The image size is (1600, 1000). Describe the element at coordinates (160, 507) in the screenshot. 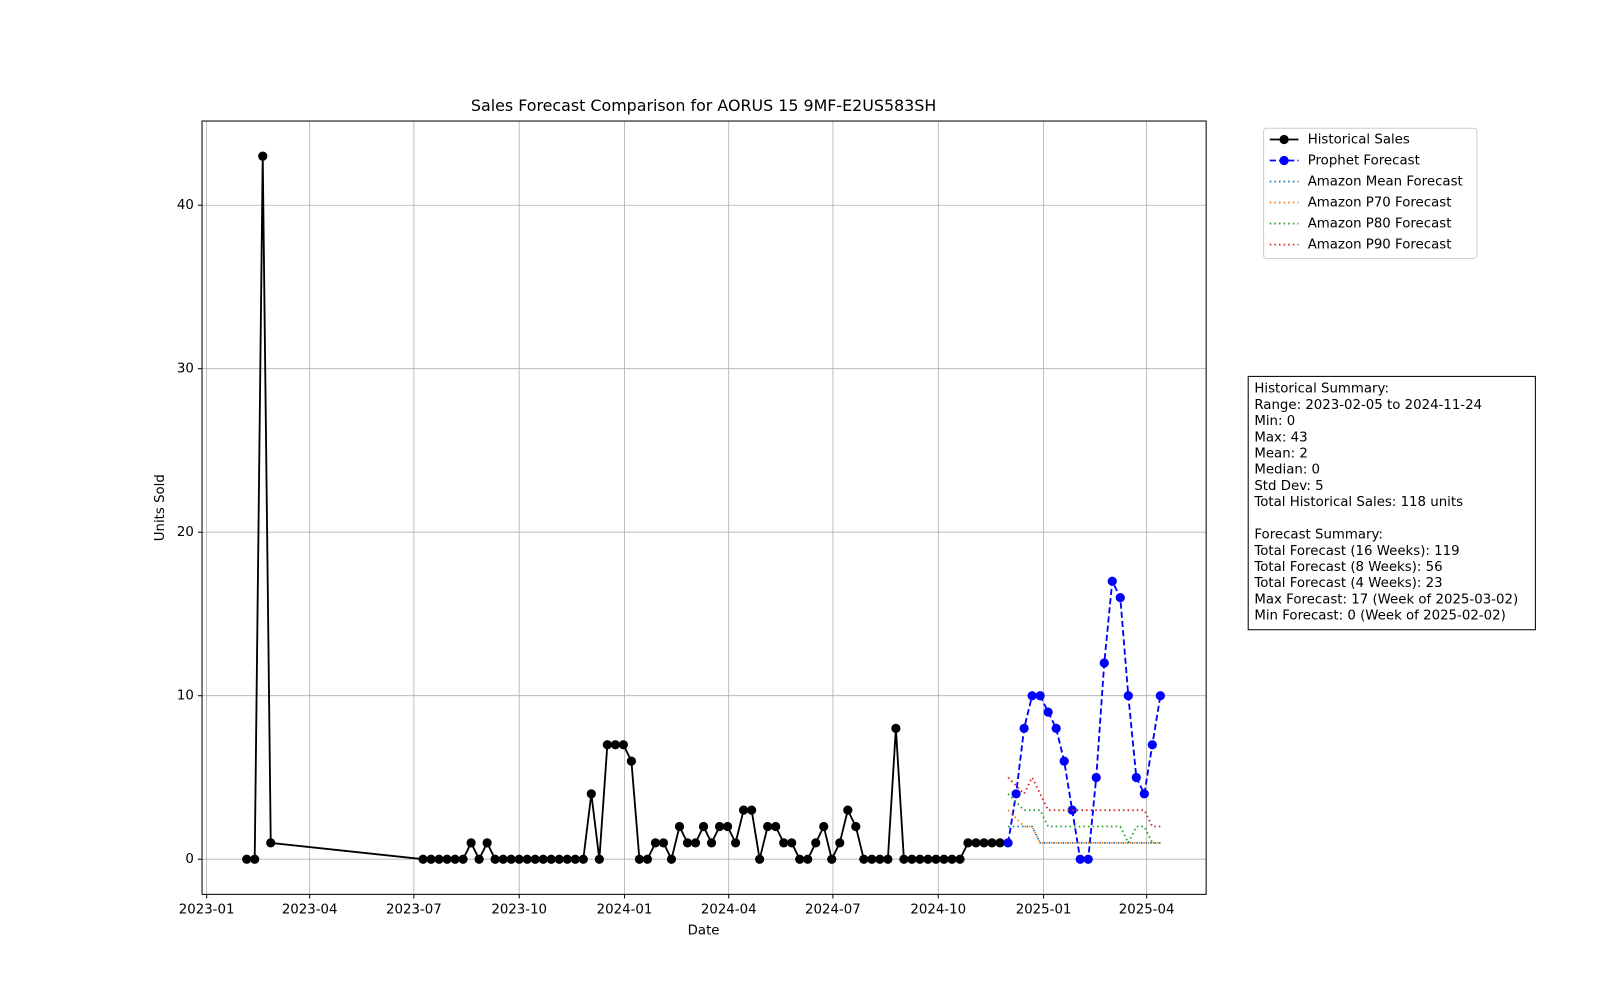

I see `y-axis-label: Units Sold` at that location.